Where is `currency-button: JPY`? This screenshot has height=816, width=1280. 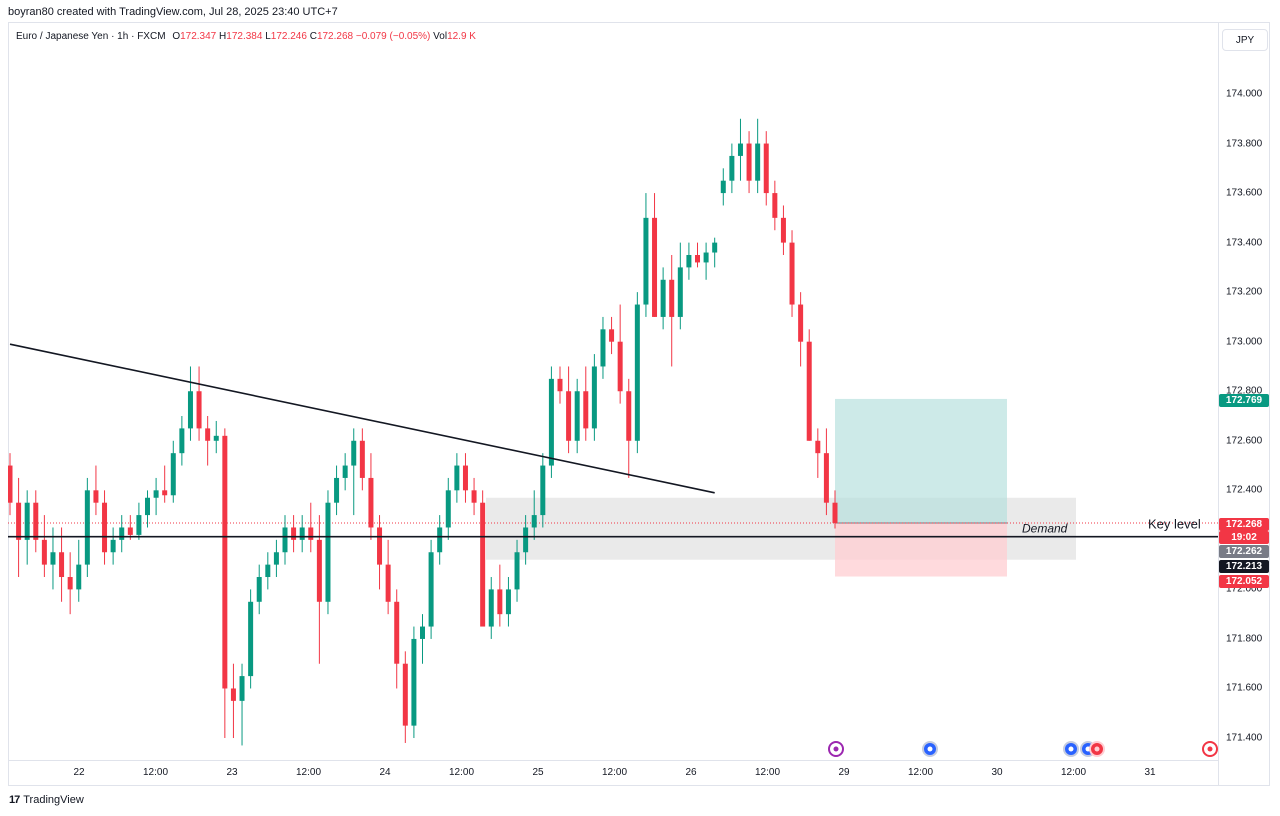 currency-button: JPY is located at coordinates (1245, 40).